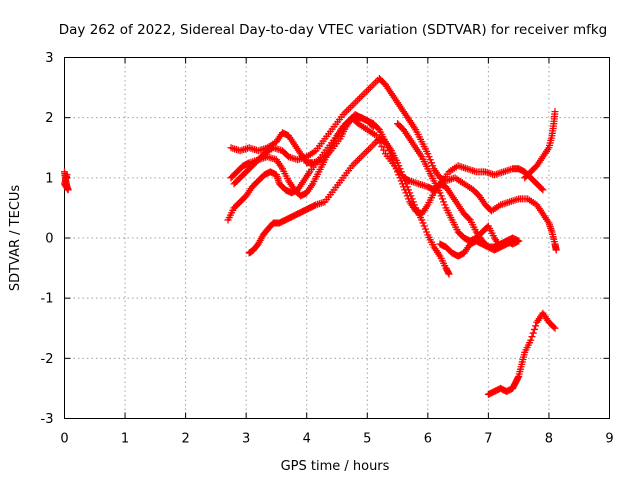 The image size is (640, 480). What do you see at coordinates (367, 439) in the screenshot?
I see `x-tick-label: 5` at bounding box center [367, 439].